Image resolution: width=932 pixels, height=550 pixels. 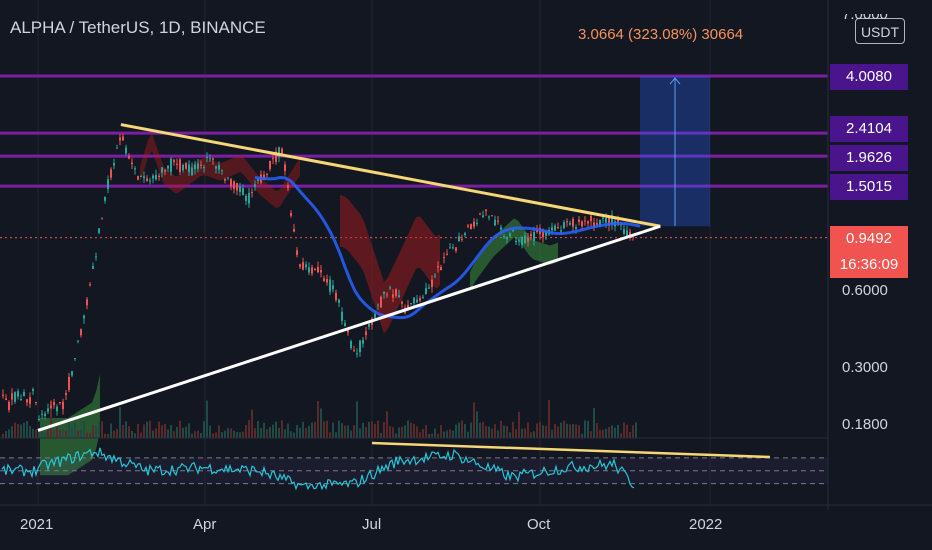 I want to click on y-tick-label: 0.1800, so click(x=865, y=424).